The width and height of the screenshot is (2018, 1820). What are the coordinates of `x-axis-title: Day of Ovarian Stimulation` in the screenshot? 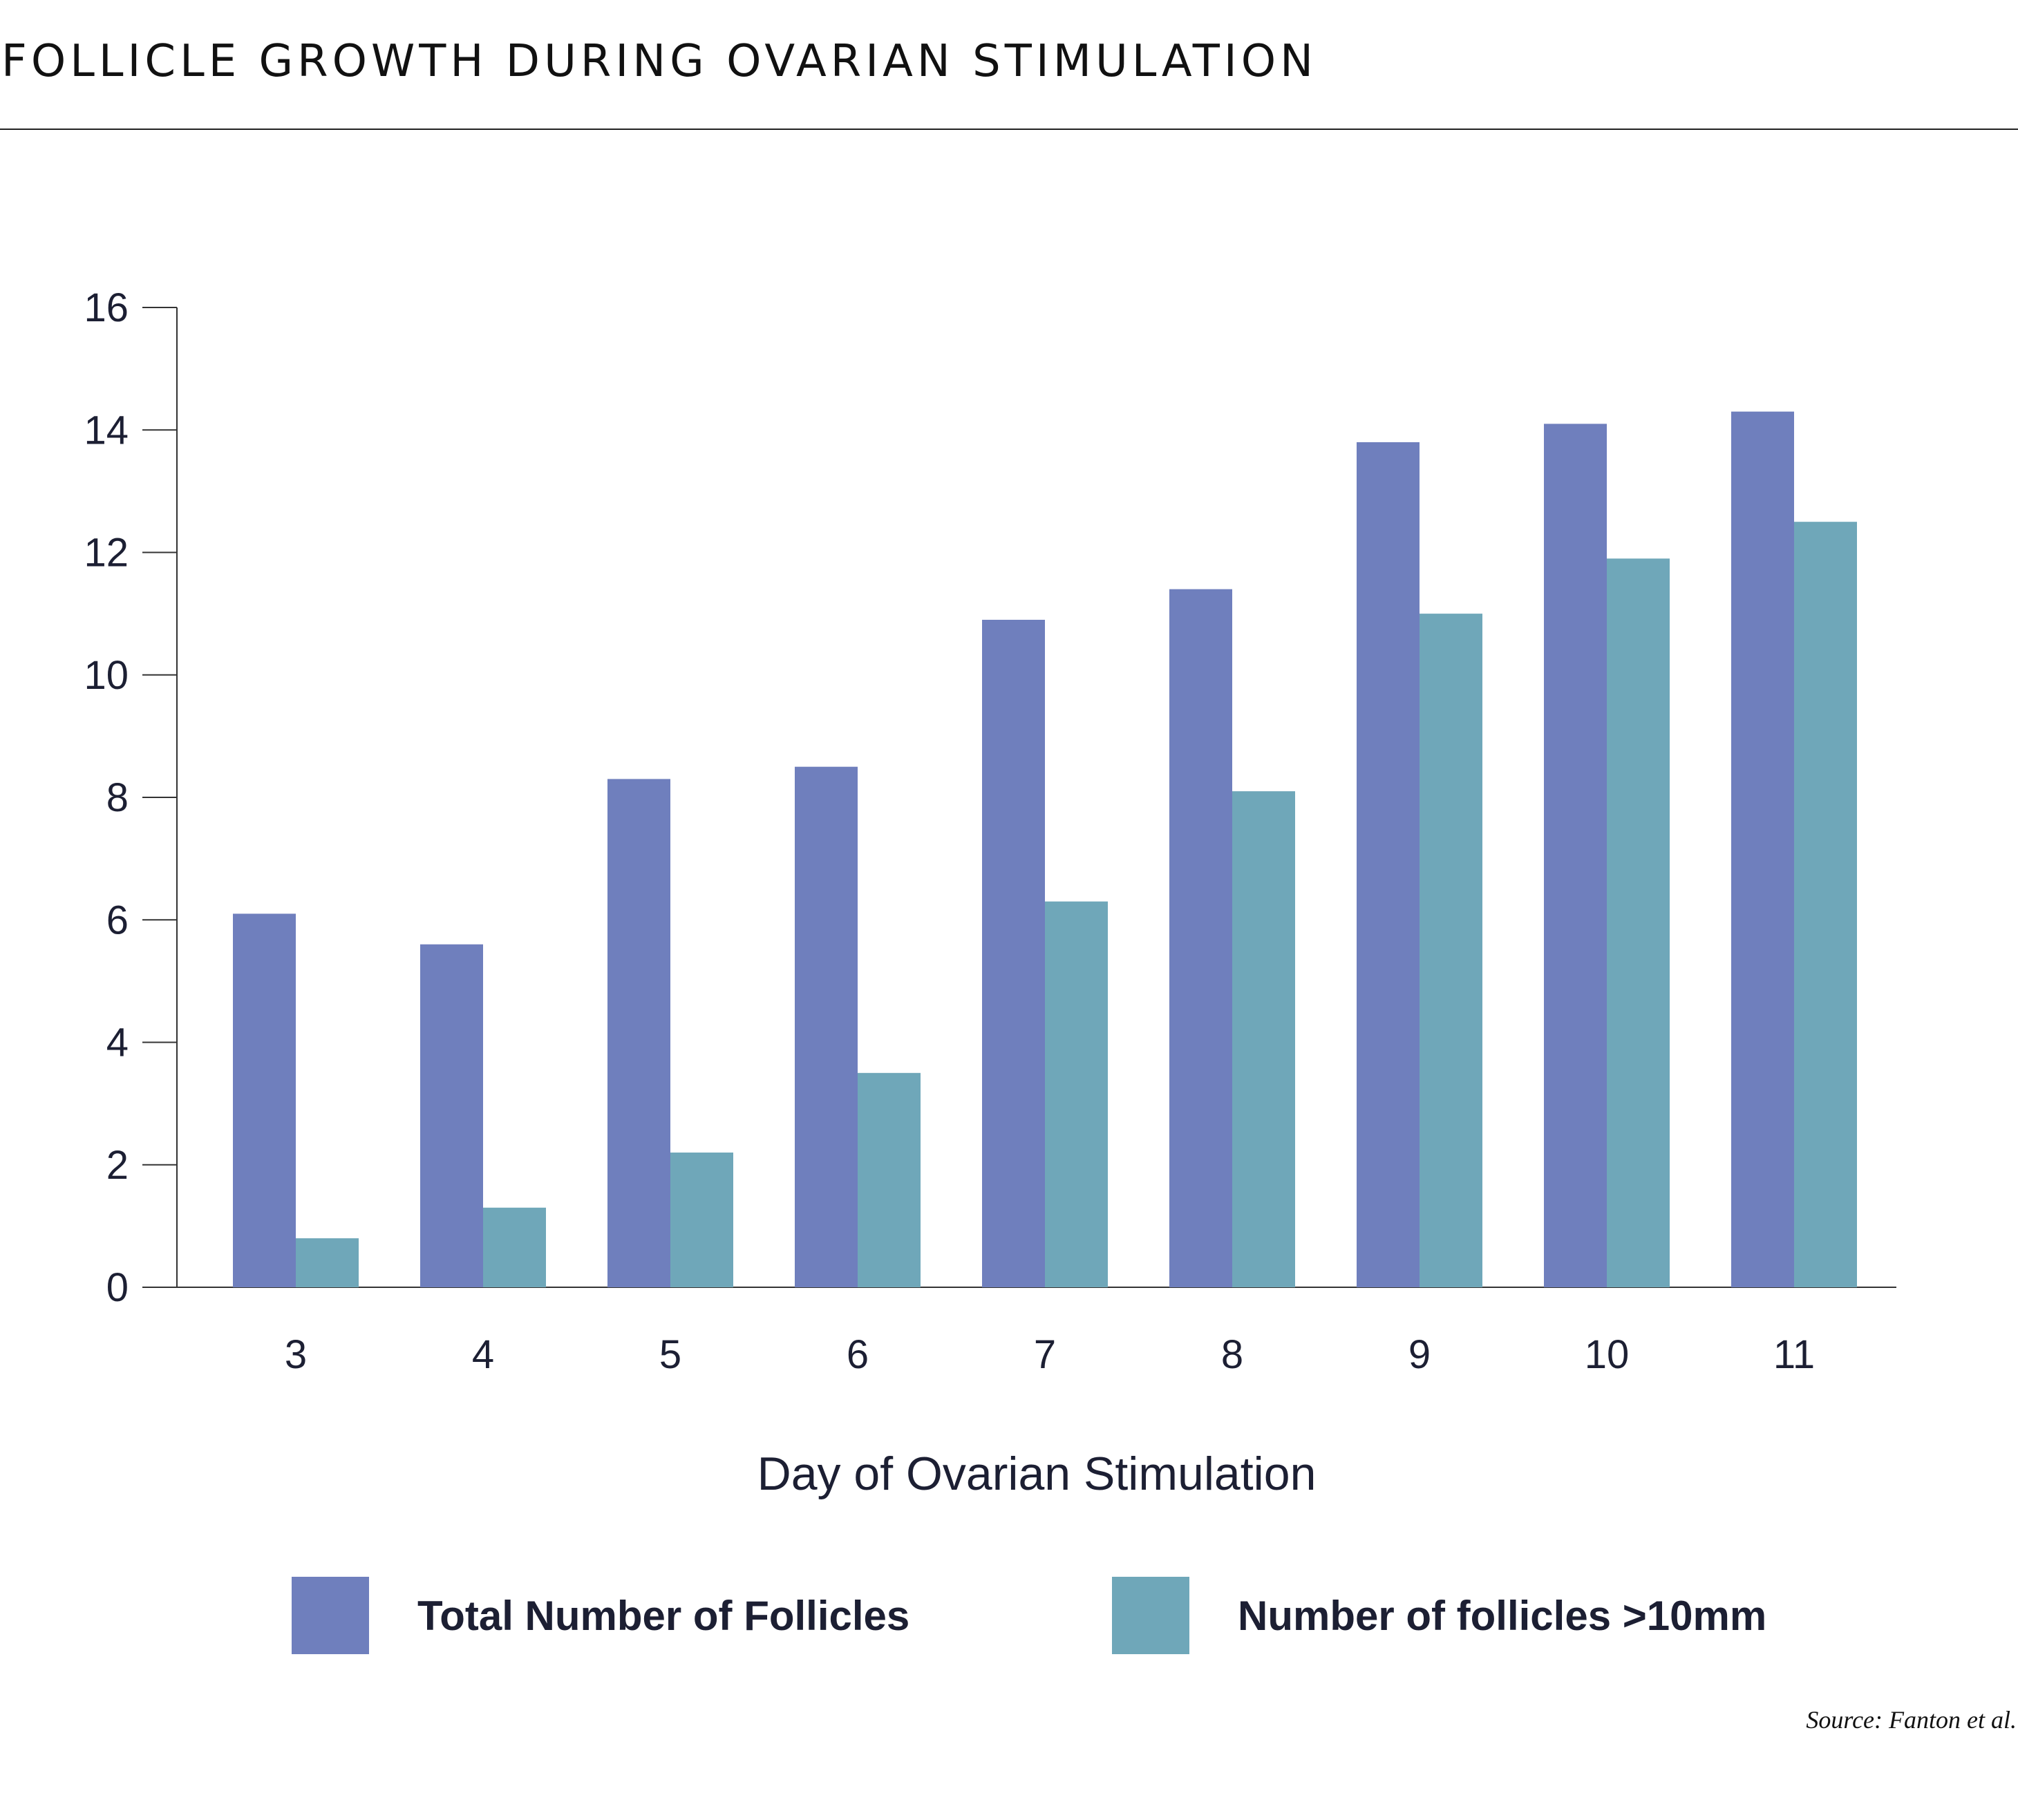 It's located at (1037, 1474).